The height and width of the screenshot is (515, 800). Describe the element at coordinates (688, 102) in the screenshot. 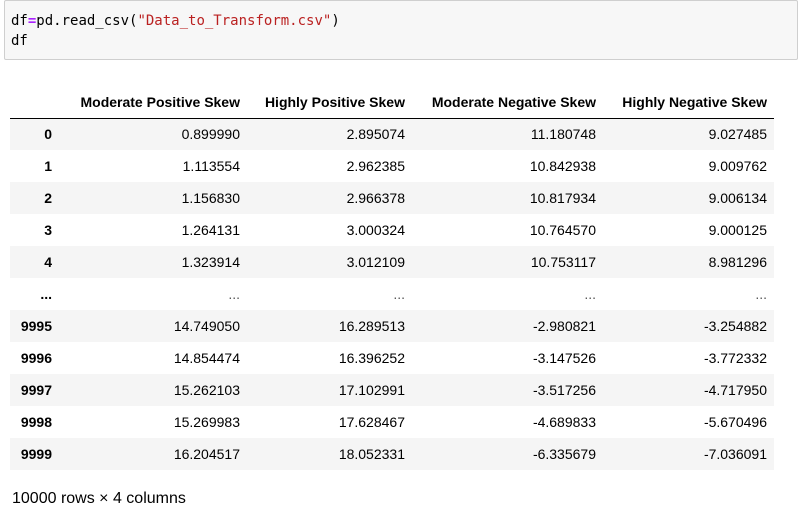

I see `column-header: Highly Negative Skew` at that location.